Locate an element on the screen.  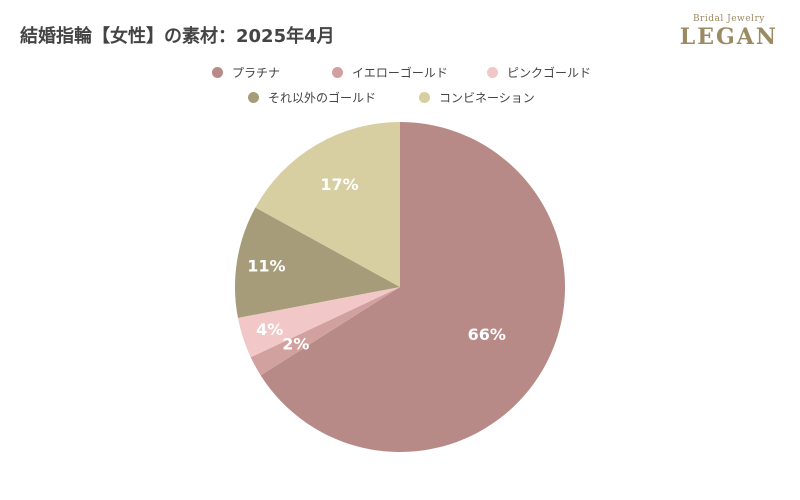
legend-item-yellow-gold: イエローゴールド is located at coordinates (390, 72).